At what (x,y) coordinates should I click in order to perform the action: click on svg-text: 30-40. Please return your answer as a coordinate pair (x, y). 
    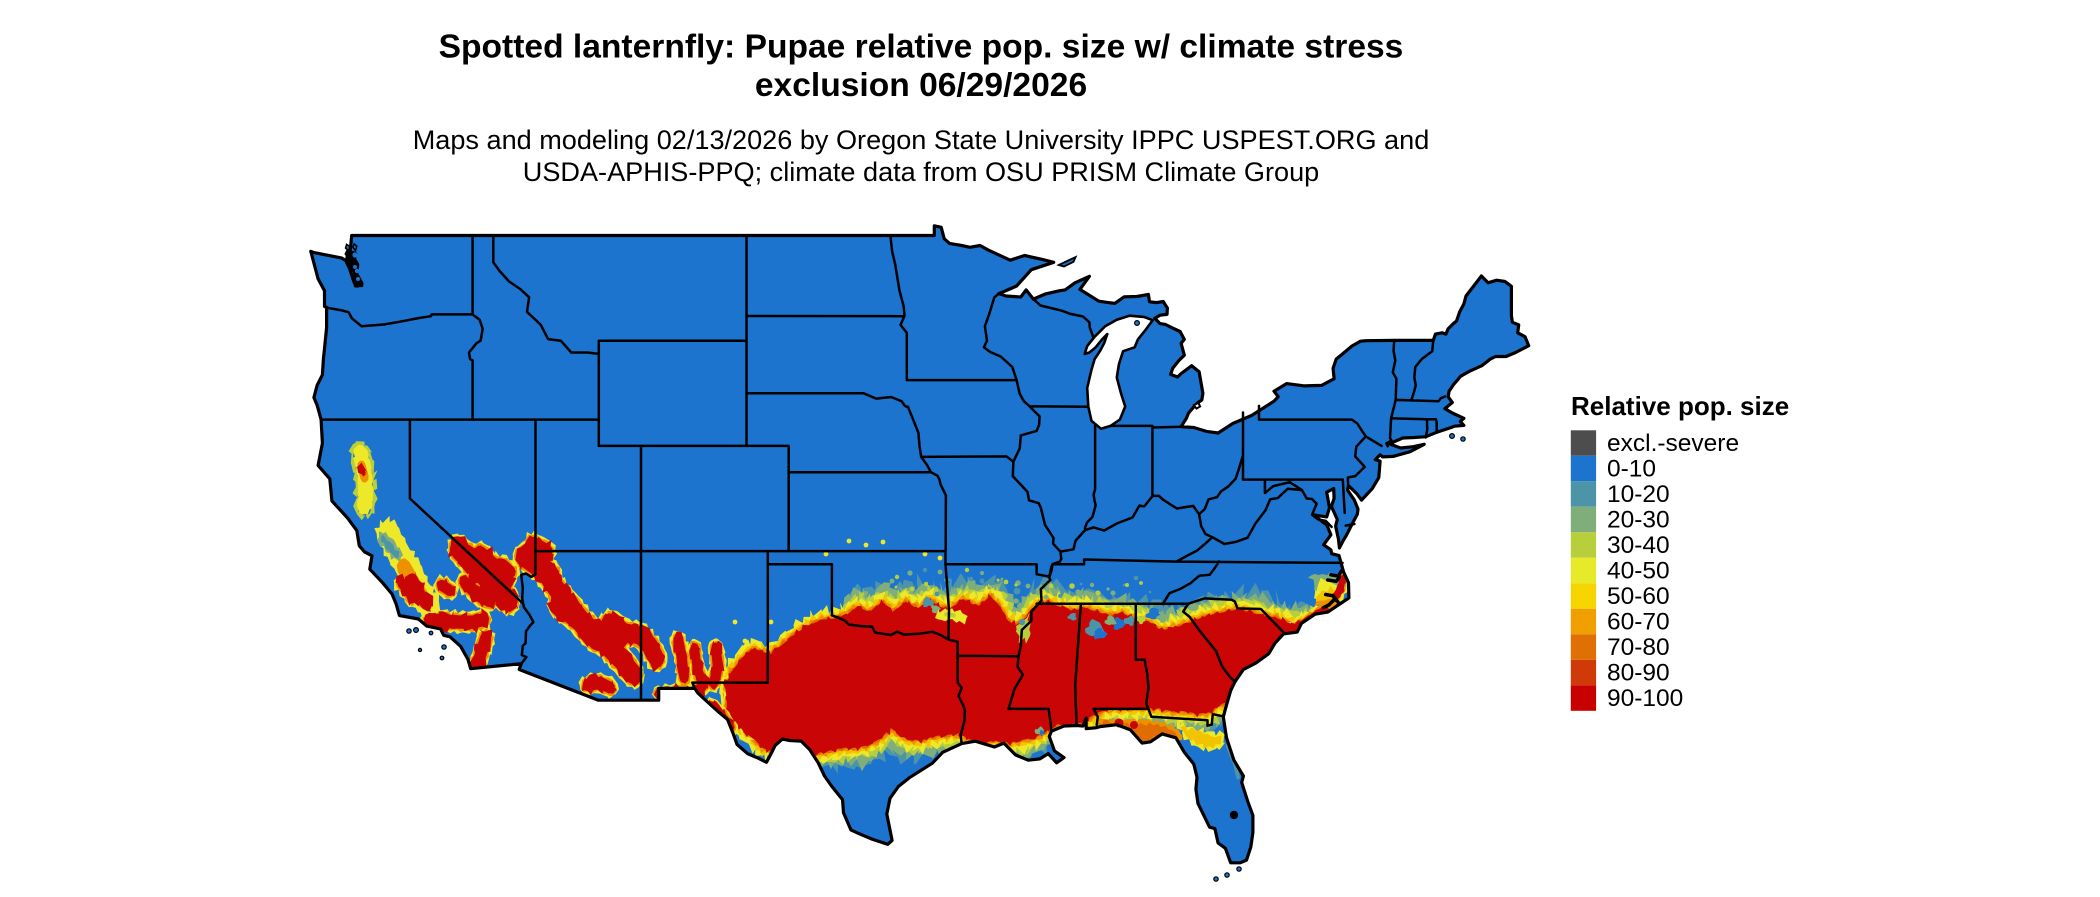
    Looking at the image, I should click on (1638, 545).